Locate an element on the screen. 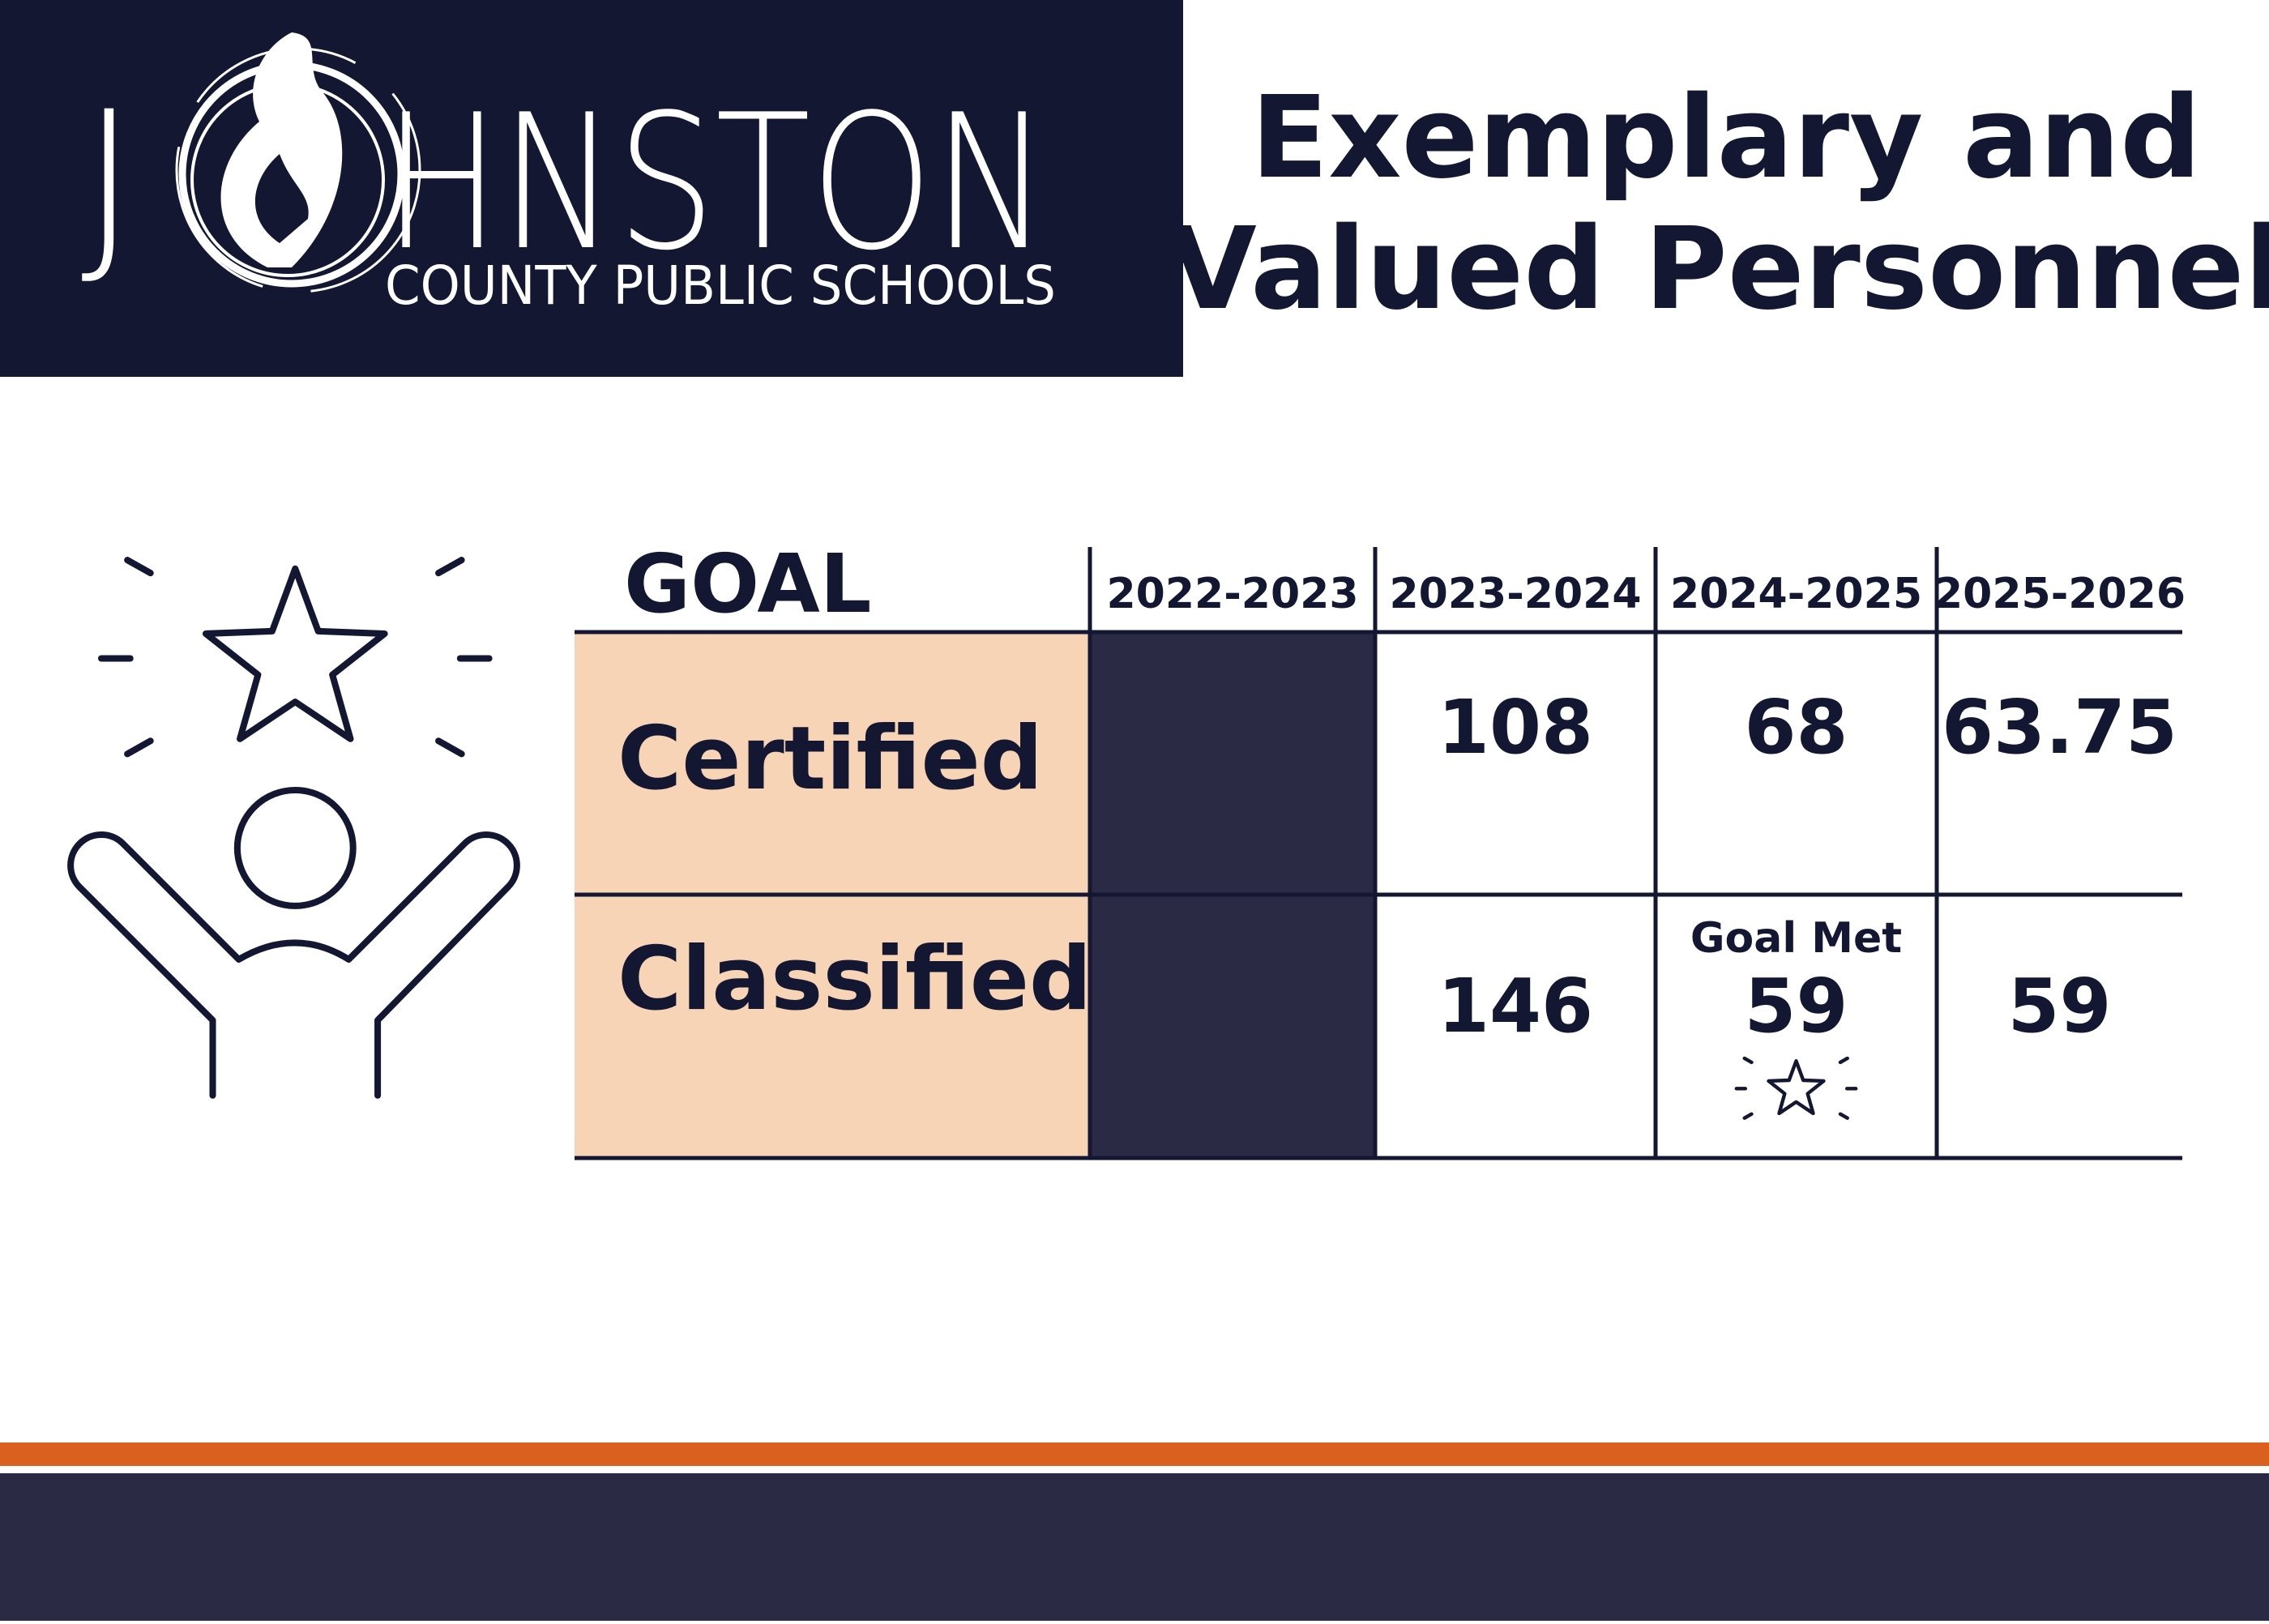 The width and height of the screenshot is (2269, 1624). column-header: 2025-2026 is located at coordinates (2060, 594).